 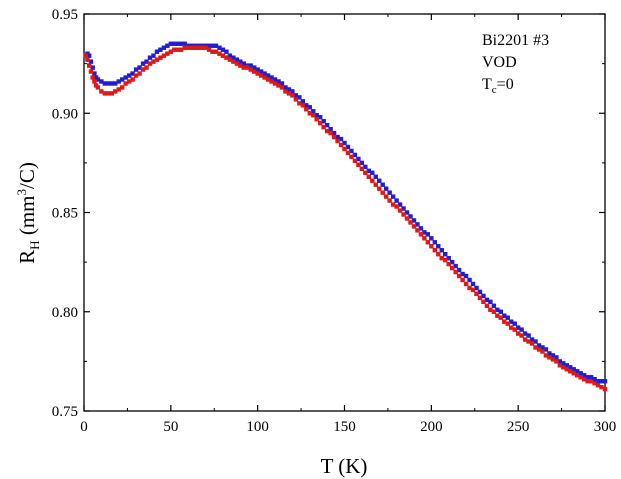 I want to click on annotation-process: VOD, so click(x=499, y=62).